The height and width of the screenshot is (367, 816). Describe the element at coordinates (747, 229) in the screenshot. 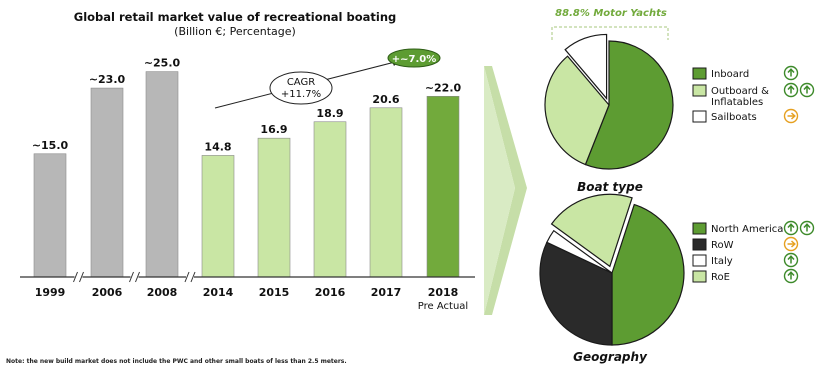

I see `legend-label: North America` at that location.